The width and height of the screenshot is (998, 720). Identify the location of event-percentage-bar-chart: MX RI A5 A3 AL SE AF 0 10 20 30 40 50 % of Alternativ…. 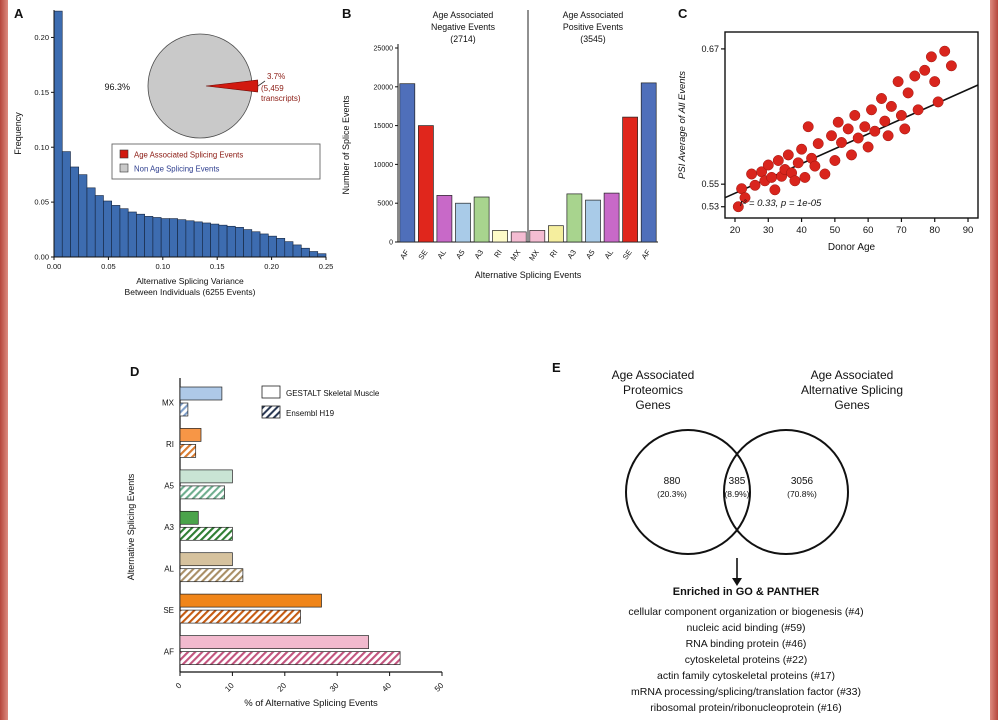
(286, 543).